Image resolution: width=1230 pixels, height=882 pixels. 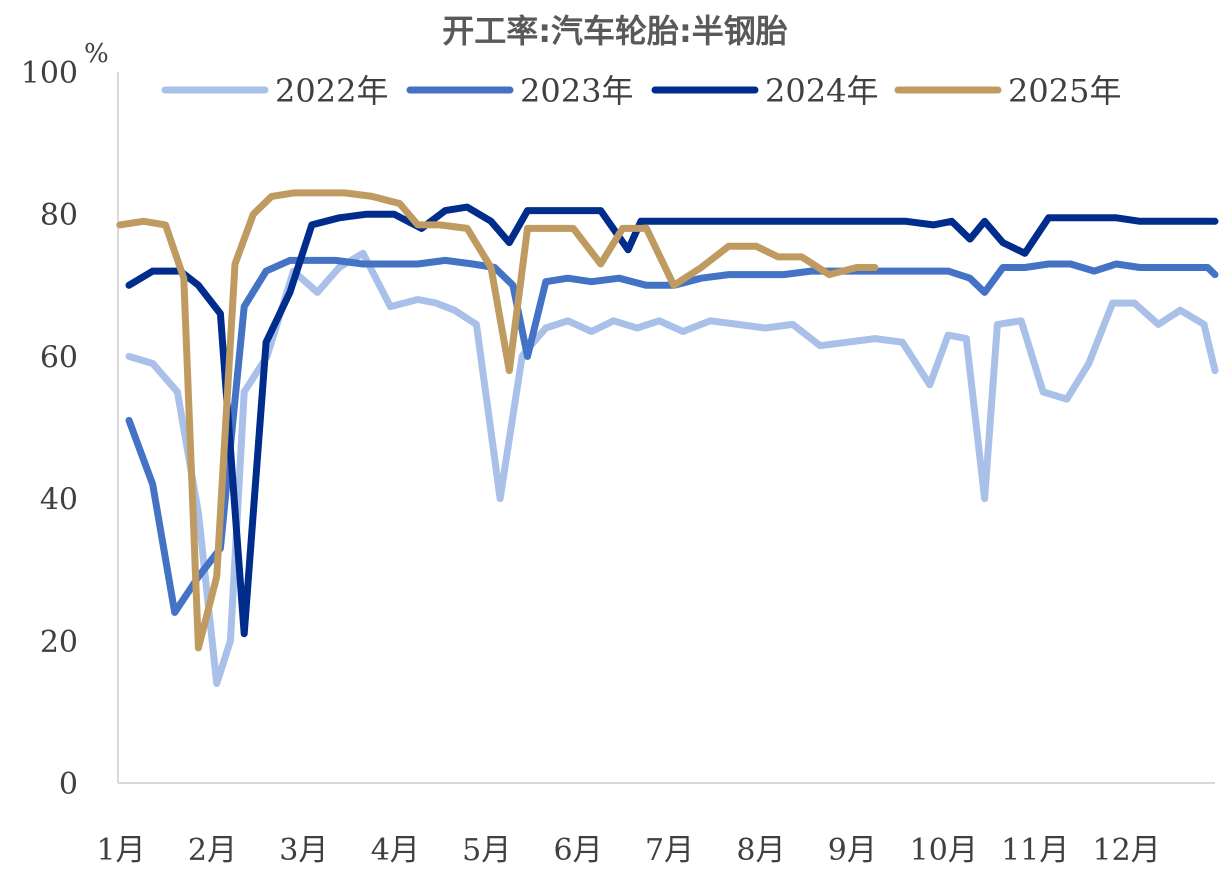 What do you see at coordinates (1064, 91) in the screenshot?
I see `legend-label: 2025年` at bounding box center [1064, 91].